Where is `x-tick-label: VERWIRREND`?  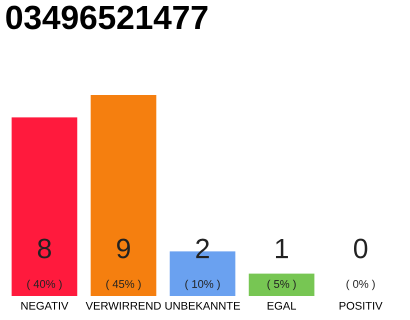 x-tick-label: VERWIRREND is located at coordinates (123, 306).